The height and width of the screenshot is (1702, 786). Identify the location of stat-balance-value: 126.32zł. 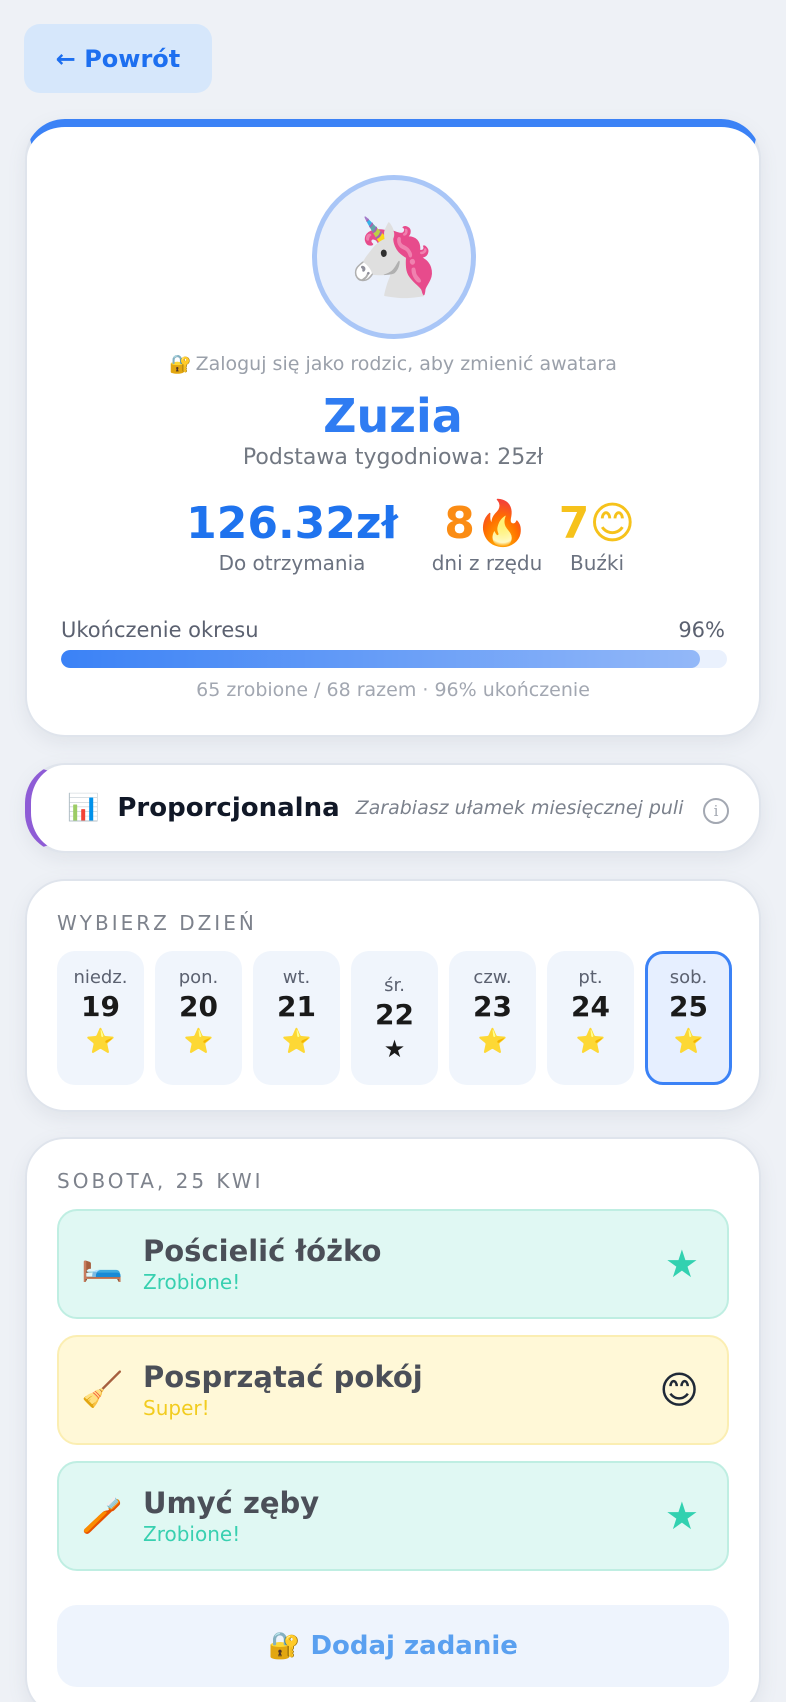
(292, 523).